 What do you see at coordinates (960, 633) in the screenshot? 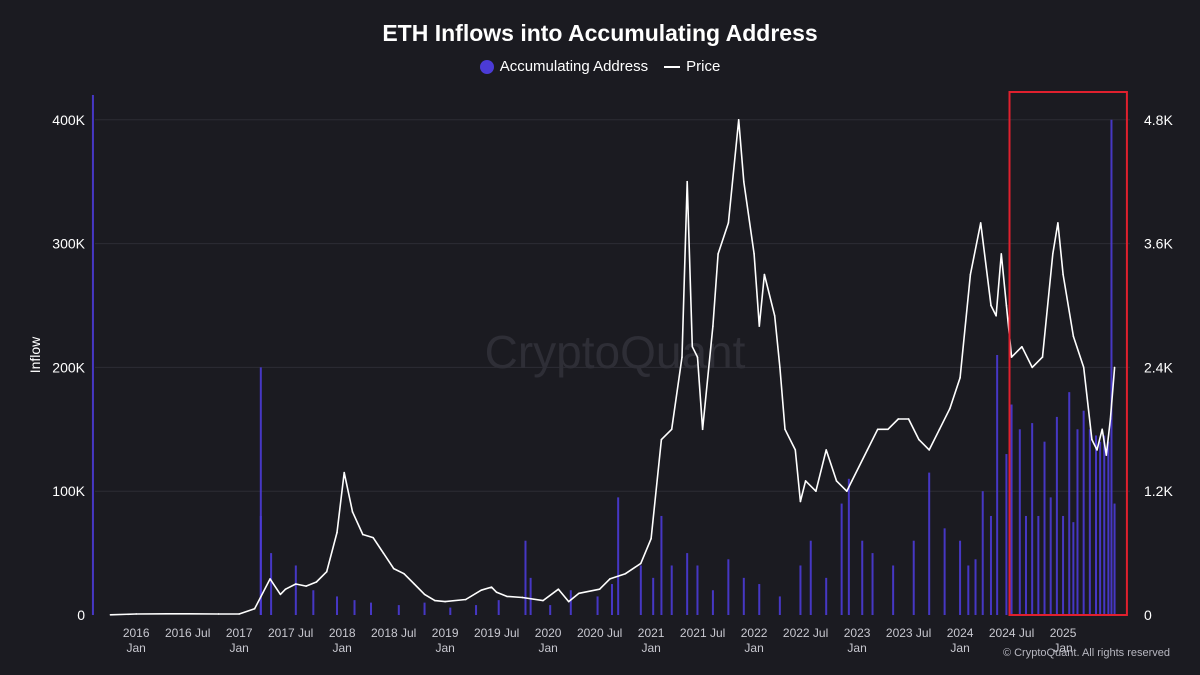
I see `x-tick-label: 2024` at bounding box center [960, 633].